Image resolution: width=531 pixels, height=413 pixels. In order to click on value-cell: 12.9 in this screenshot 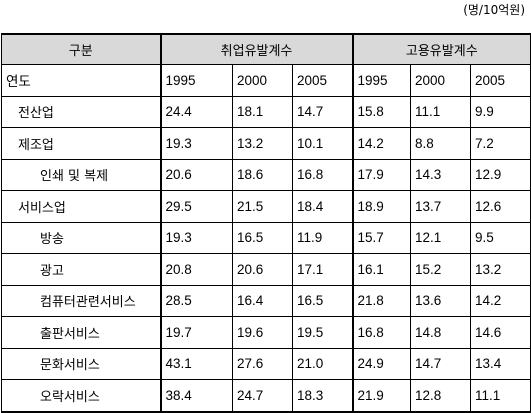, I will do `click(500, 174)`.